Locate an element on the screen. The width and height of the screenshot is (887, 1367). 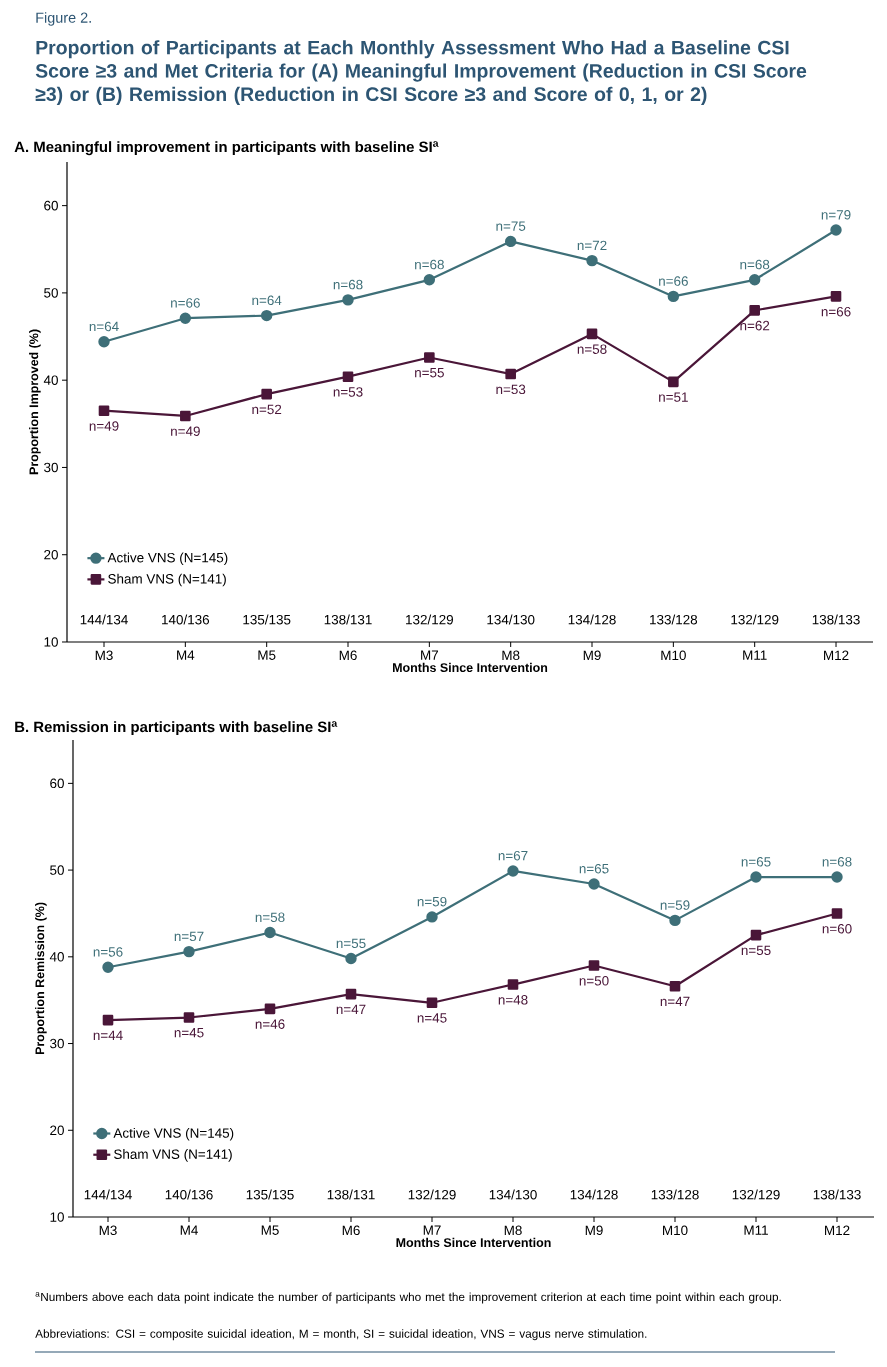
annotation: n=56 is located at coordinates (108, 952).